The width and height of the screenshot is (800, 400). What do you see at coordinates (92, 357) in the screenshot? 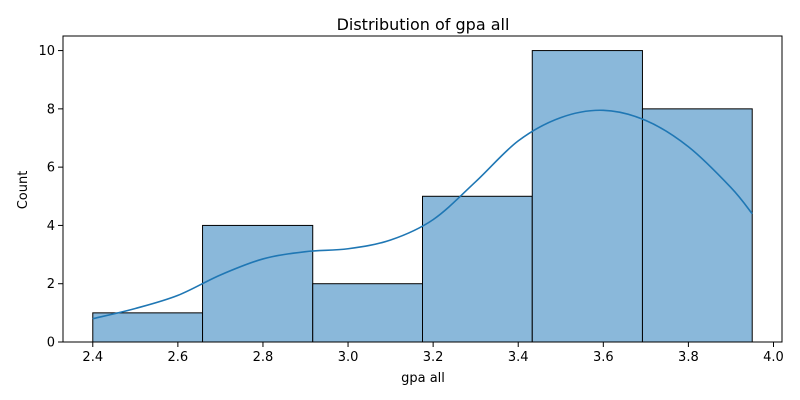
I see `x-tick-label: 2.4` at bounding box center [92, 357].